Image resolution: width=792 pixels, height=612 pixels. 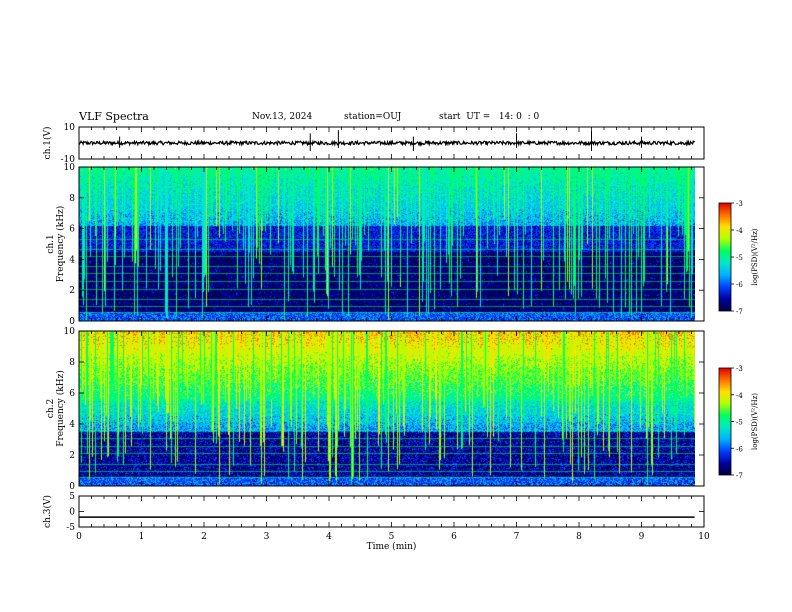 What do you see at coordinates (282, 117) in the screenshot?
I see `date-label: Nov.13, 2024` at bounding box center [282, 117].